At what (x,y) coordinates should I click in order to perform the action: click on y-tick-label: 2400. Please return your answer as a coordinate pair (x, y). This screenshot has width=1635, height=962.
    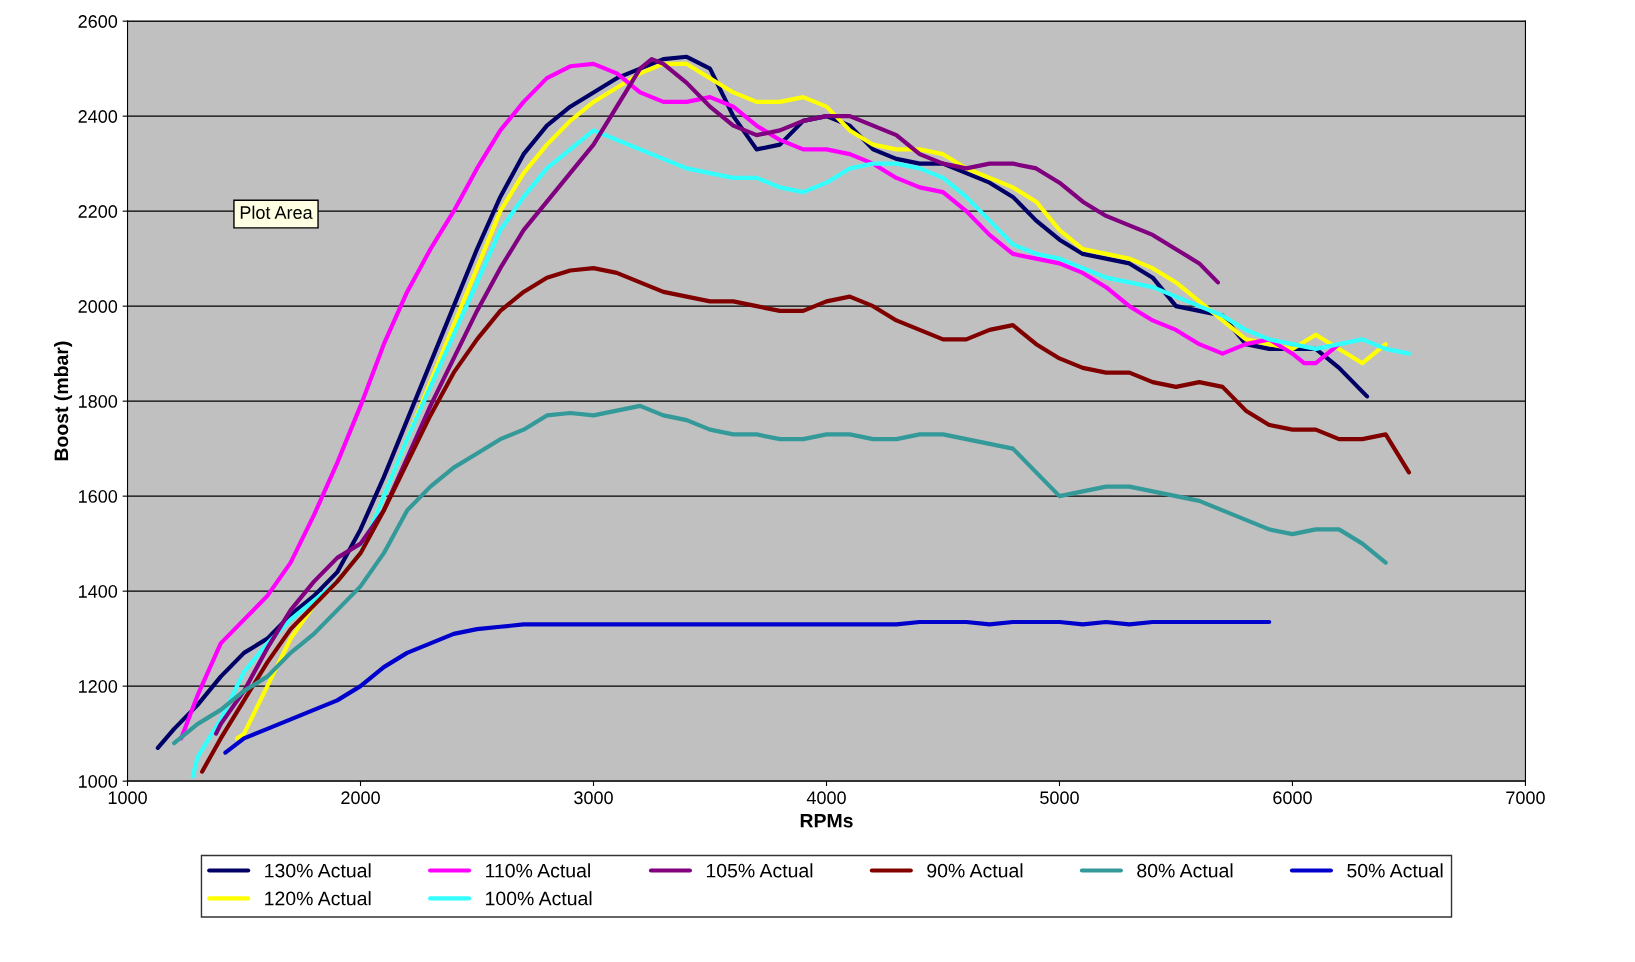
    Looking at the image, I should click on (98, 116).